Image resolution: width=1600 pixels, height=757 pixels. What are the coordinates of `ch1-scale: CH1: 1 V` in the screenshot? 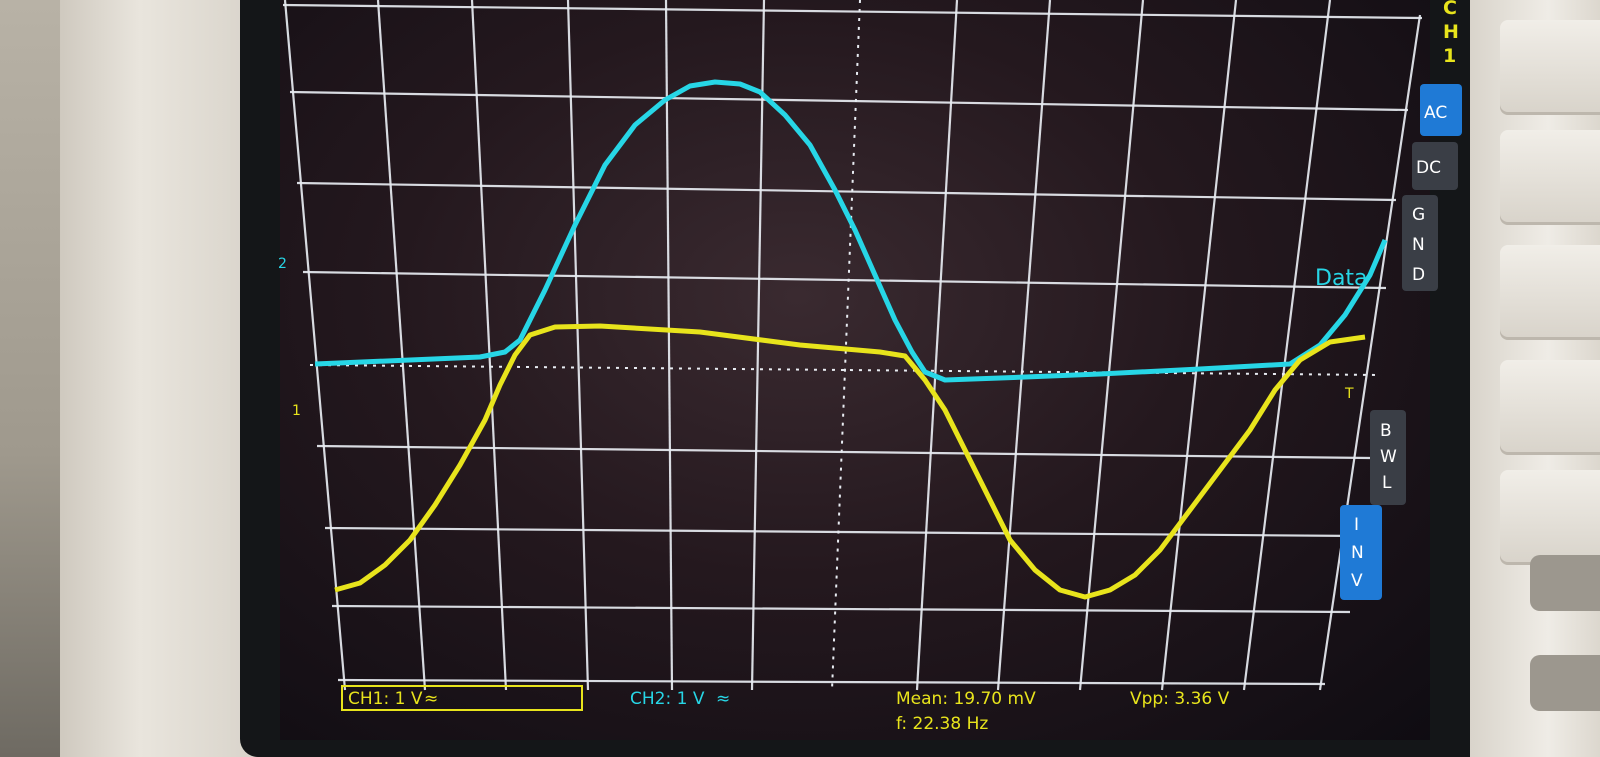 It's located at (385, 699).